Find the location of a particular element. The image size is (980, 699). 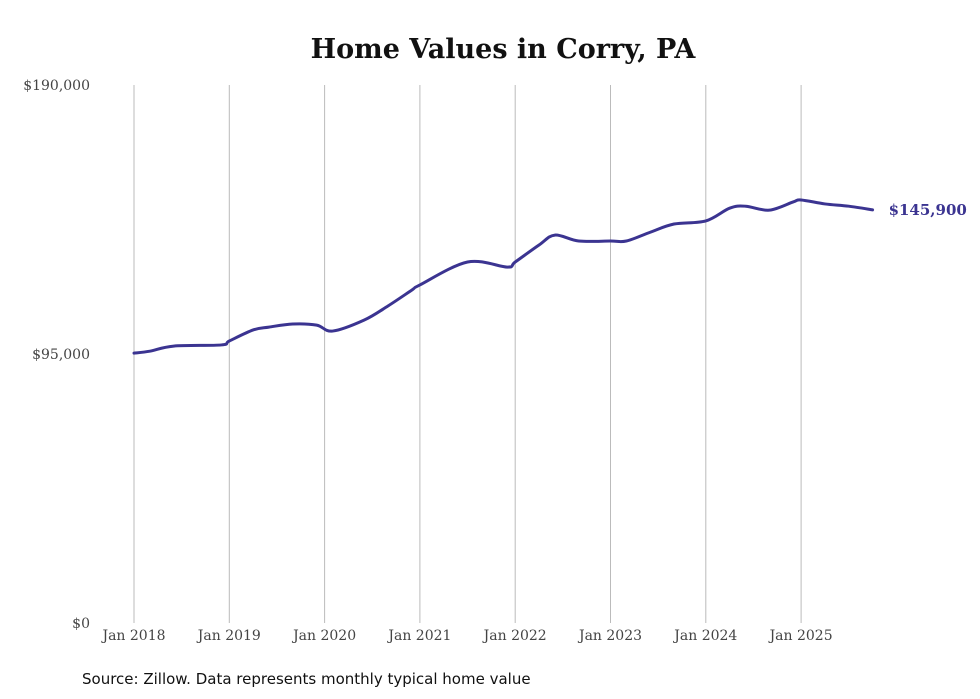

x-tick-label: Jan 2023 is located at coordinates (609, 636).